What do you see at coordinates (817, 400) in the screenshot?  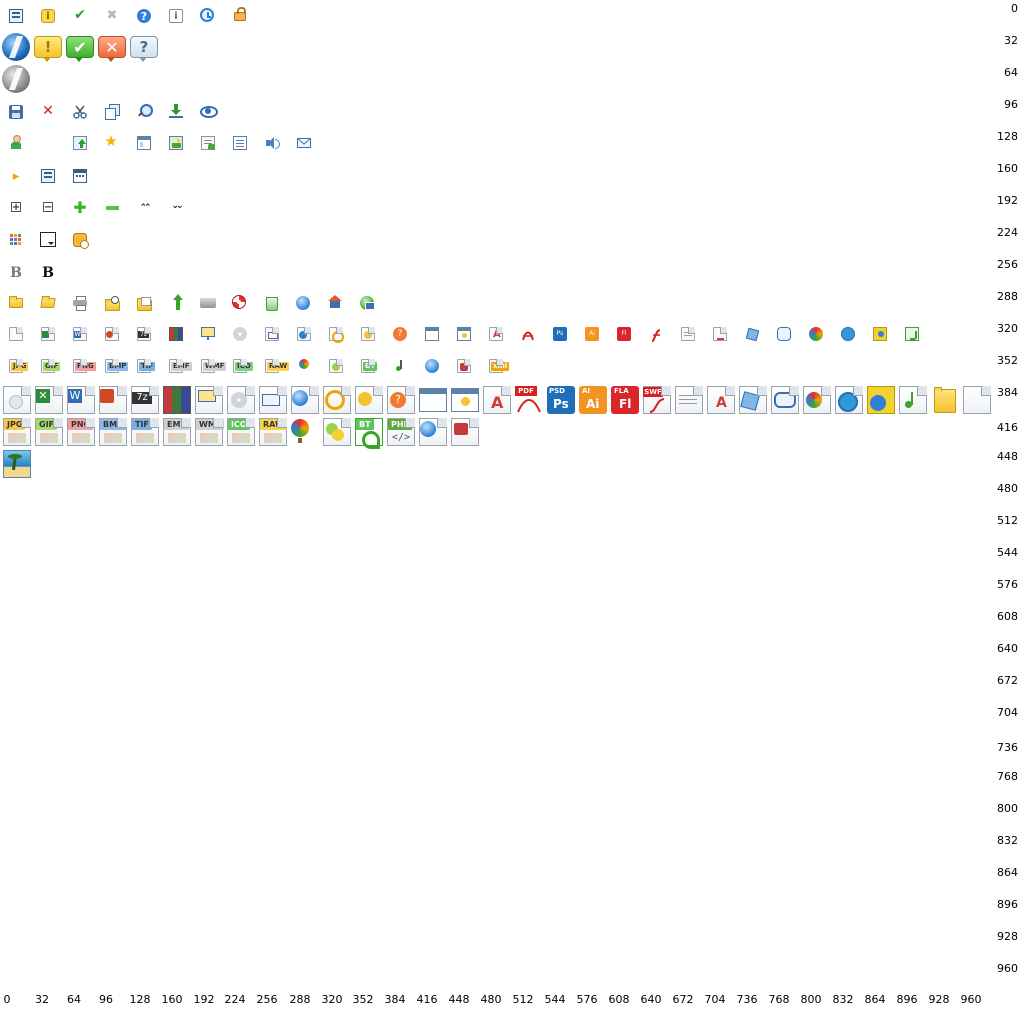 I see `file-large-media-icon` at bounding box center [817, 400].